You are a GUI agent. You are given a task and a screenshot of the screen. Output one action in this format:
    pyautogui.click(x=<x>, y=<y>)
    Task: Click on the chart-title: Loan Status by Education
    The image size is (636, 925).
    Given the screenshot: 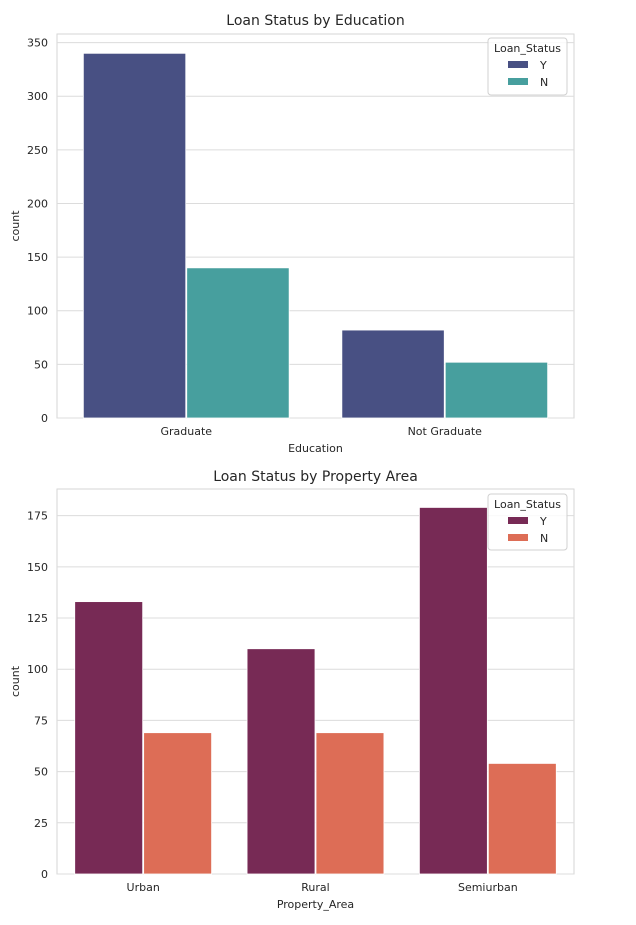 What is the action you would take?
    pyautogui.click(x=315, y=21)
    